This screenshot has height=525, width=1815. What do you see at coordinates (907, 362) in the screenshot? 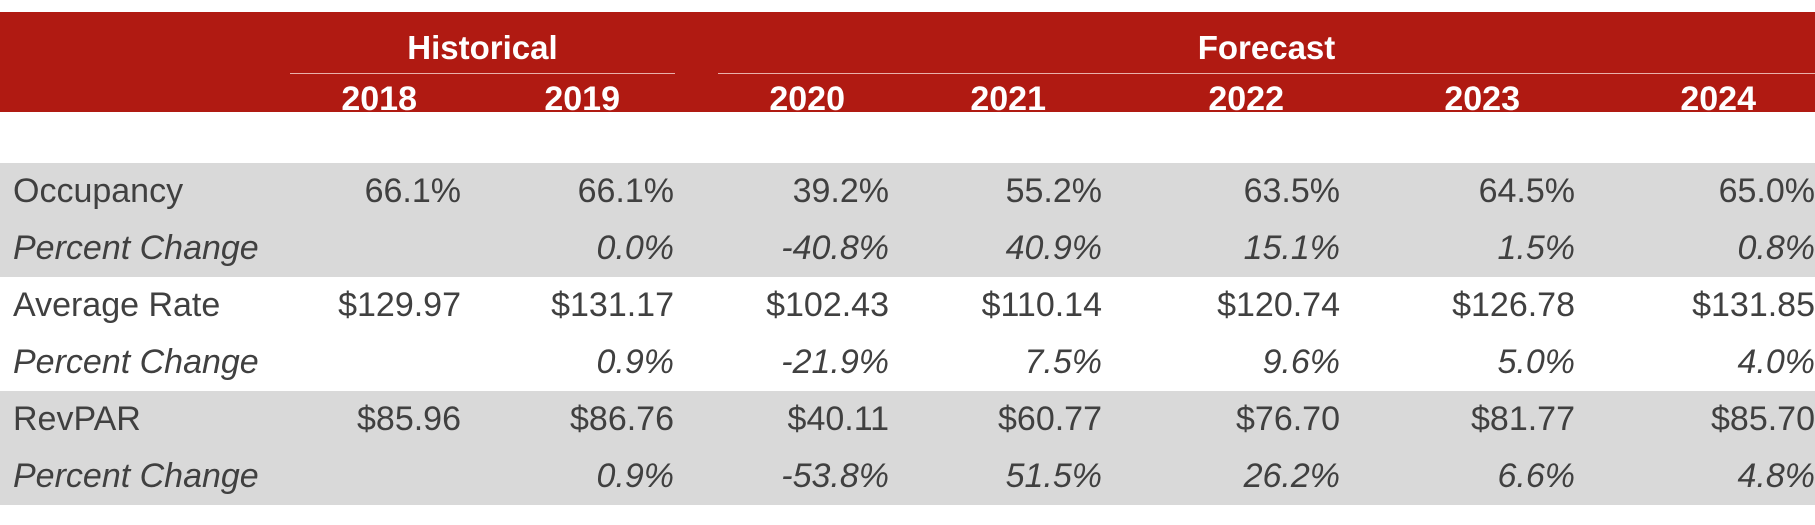
I see `table-row: Percent Change 0.9% -21.9% 7.5% 9.6% 5.0% 4.0%` at bounding box center [907, 362].